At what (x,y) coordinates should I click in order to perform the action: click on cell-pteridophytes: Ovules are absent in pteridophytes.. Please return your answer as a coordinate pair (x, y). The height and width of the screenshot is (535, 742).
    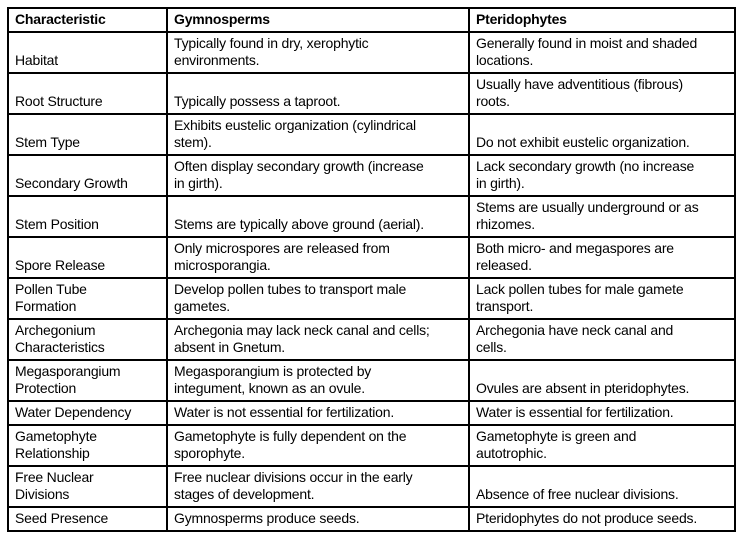
    Looking at the image, I should click on (602, 380).